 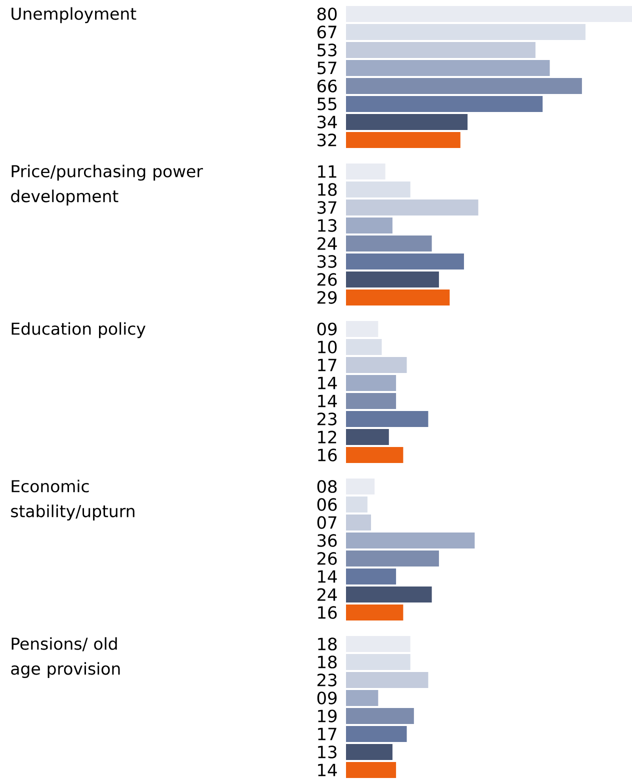 I want to click on data-label: 34, so click(x=327, y=122).